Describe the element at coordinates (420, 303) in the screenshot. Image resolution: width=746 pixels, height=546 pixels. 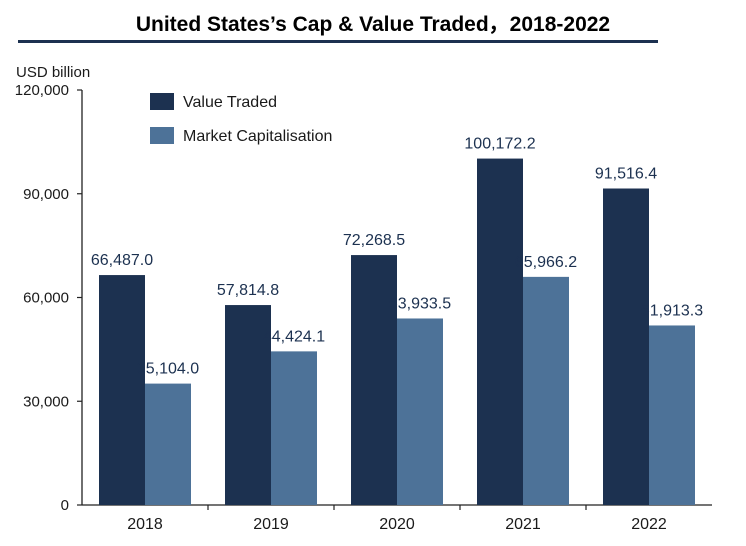
I see `market-cap-data-label: 53,933.5` at that location.